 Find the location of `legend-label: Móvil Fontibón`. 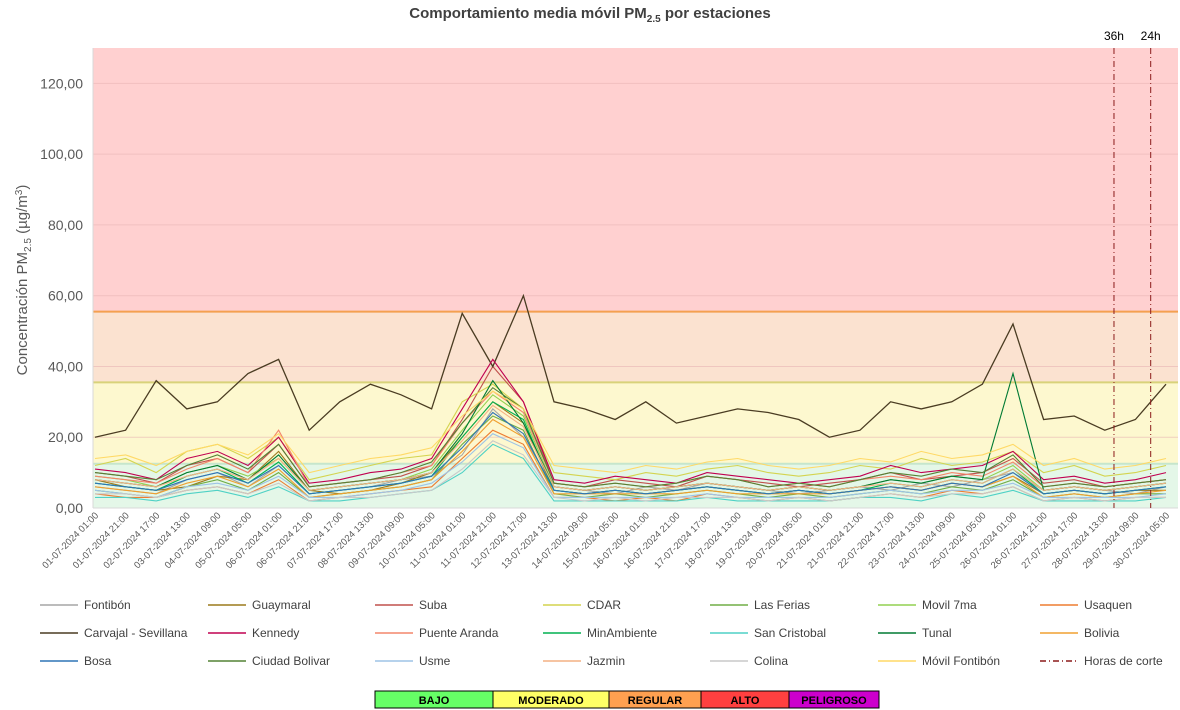

legend-label: Móvil Fontibón is located at coordinates (961, 661).